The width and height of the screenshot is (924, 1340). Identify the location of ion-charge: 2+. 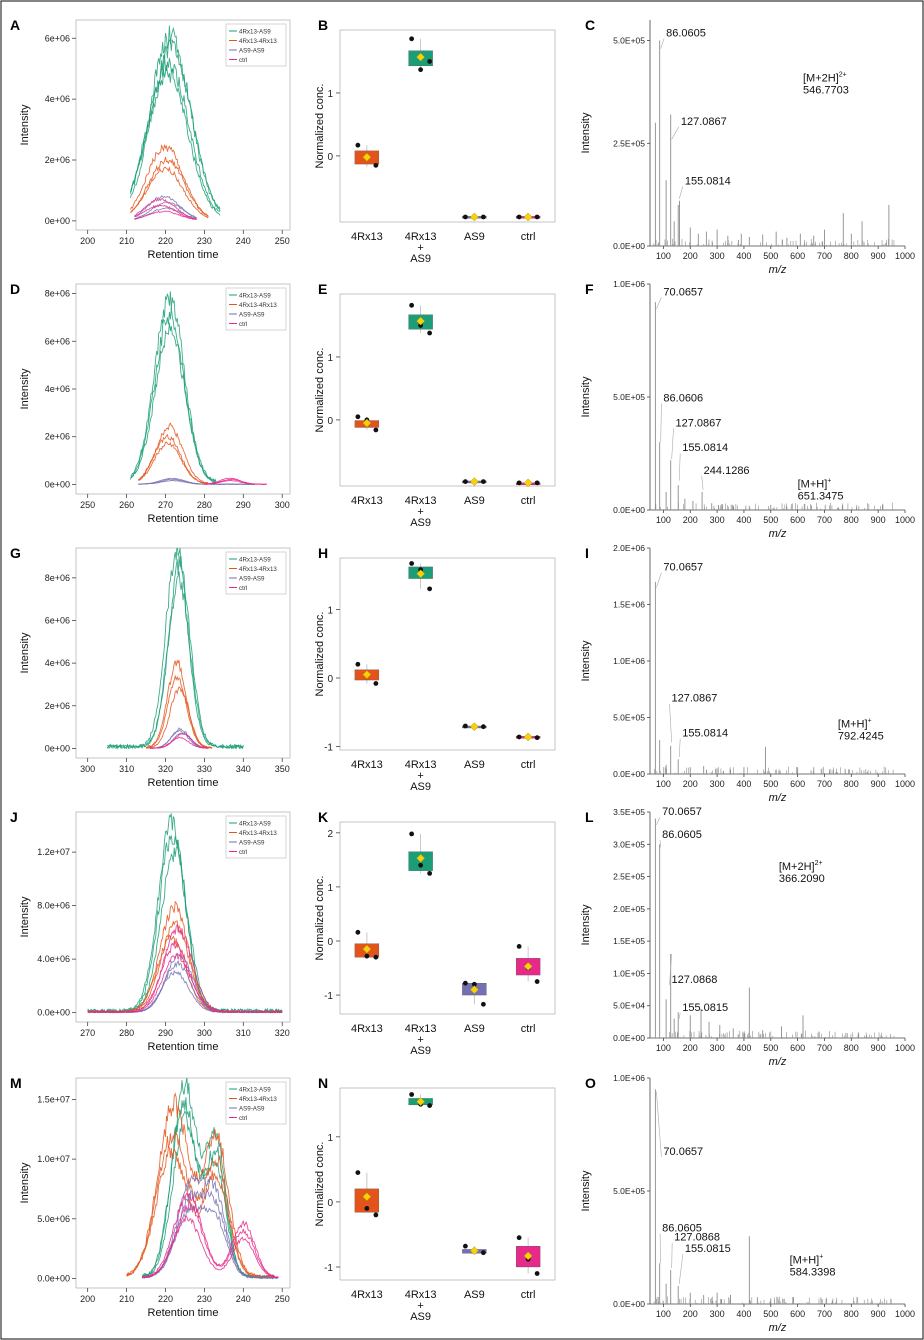
(819, 863).